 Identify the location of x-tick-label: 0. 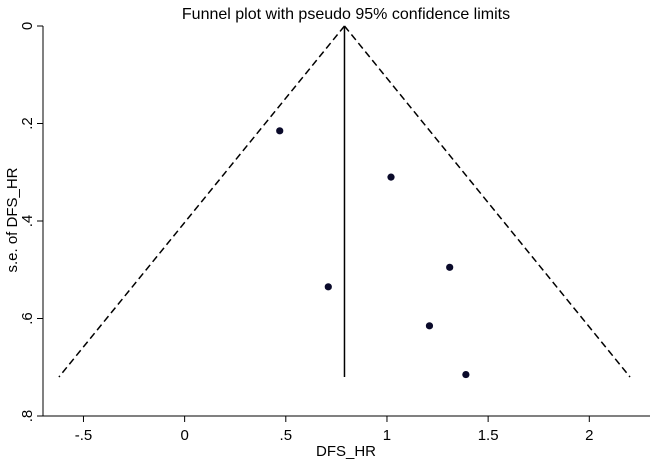
(184, 435).